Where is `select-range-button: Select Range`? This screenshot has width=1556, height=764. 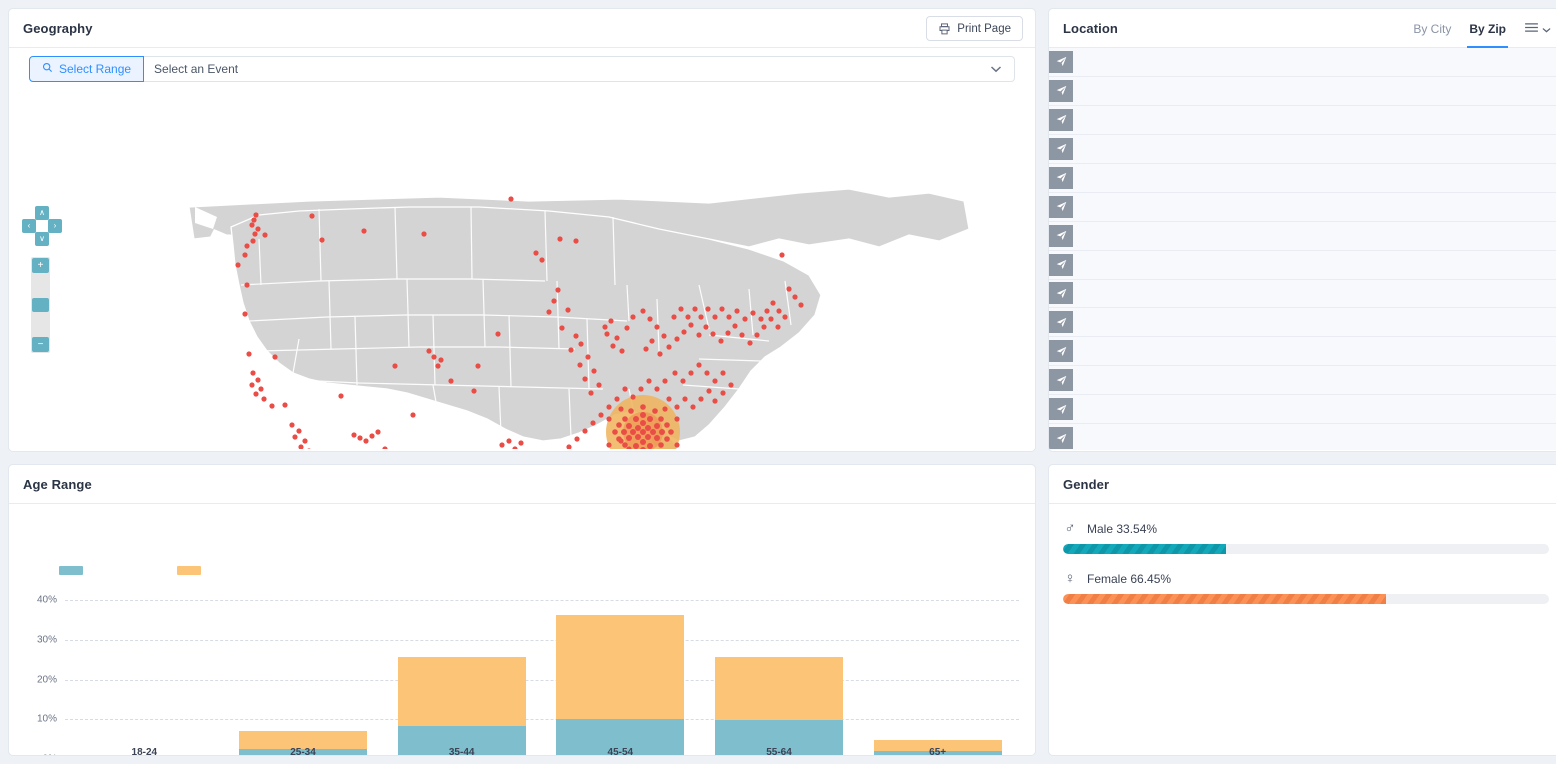
select-range-button: Select Range is located at coordinates (87, 68).